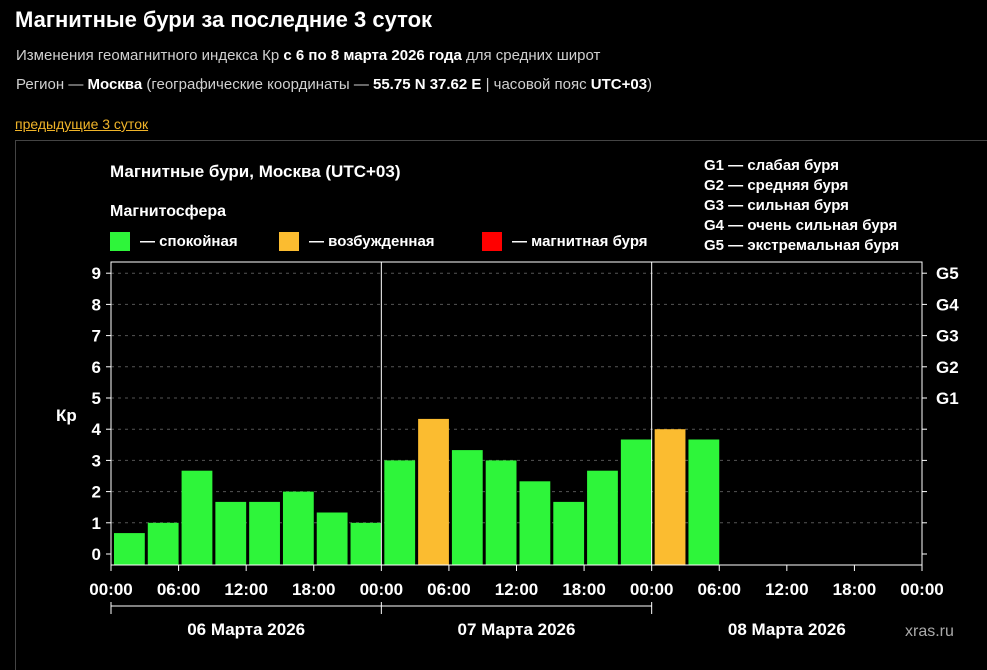  I want to click on page-title: Магнитные бури за последние 3 суток, so click(224, 19).